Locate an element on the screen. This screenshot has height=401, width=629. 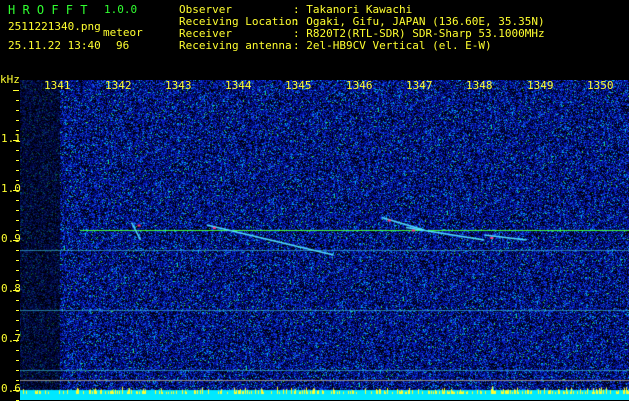
info-value: : 2el-HB9CV Vertical (el. E-W) is located at coordinates (392, 45).